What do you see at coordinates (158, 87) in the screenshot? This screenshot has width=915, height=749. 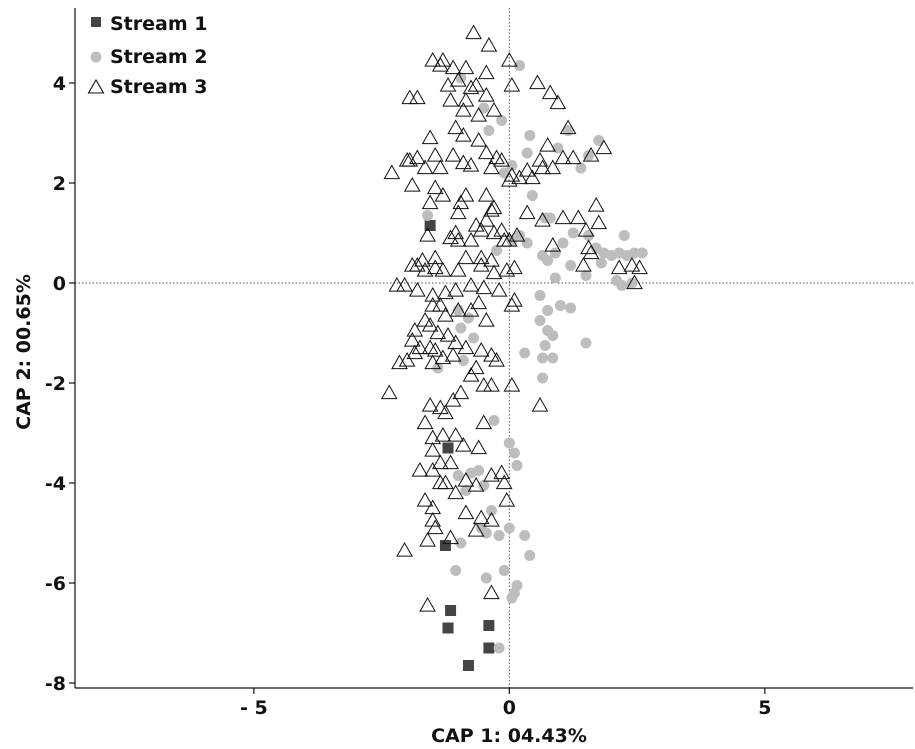 I see `legend-label-stream-3: Stream 3` at bounding box center [158, 87].